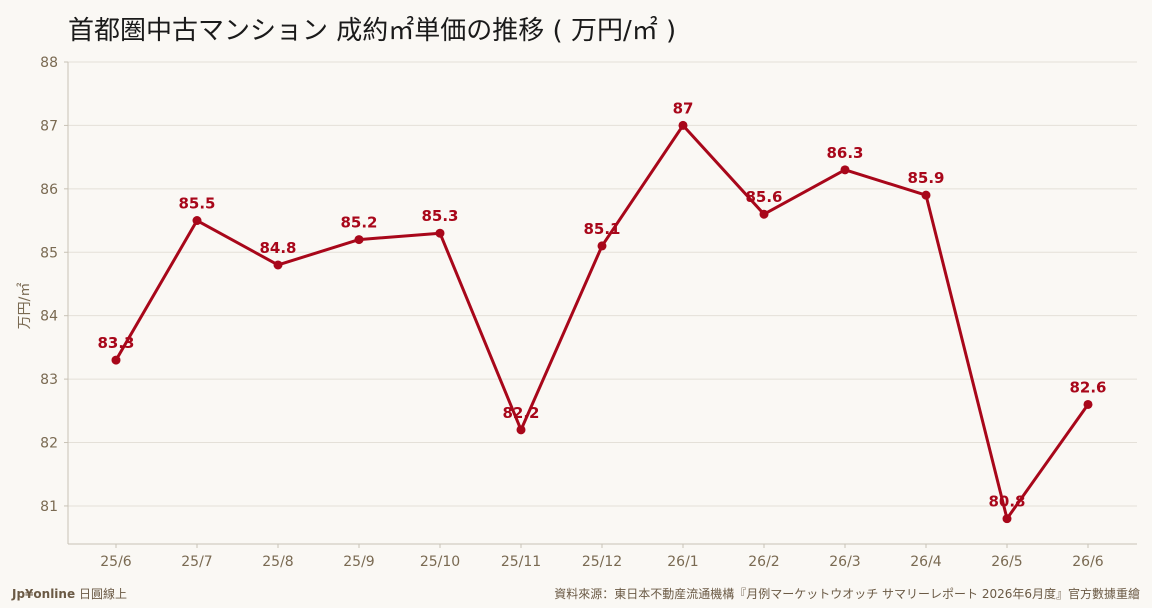 This screenshot has height=608, width=1152. What do you see at coordinates (521, 562) in the screenshot?
I see `x-tick-label: 25/11` at bounding box center [521, 562].